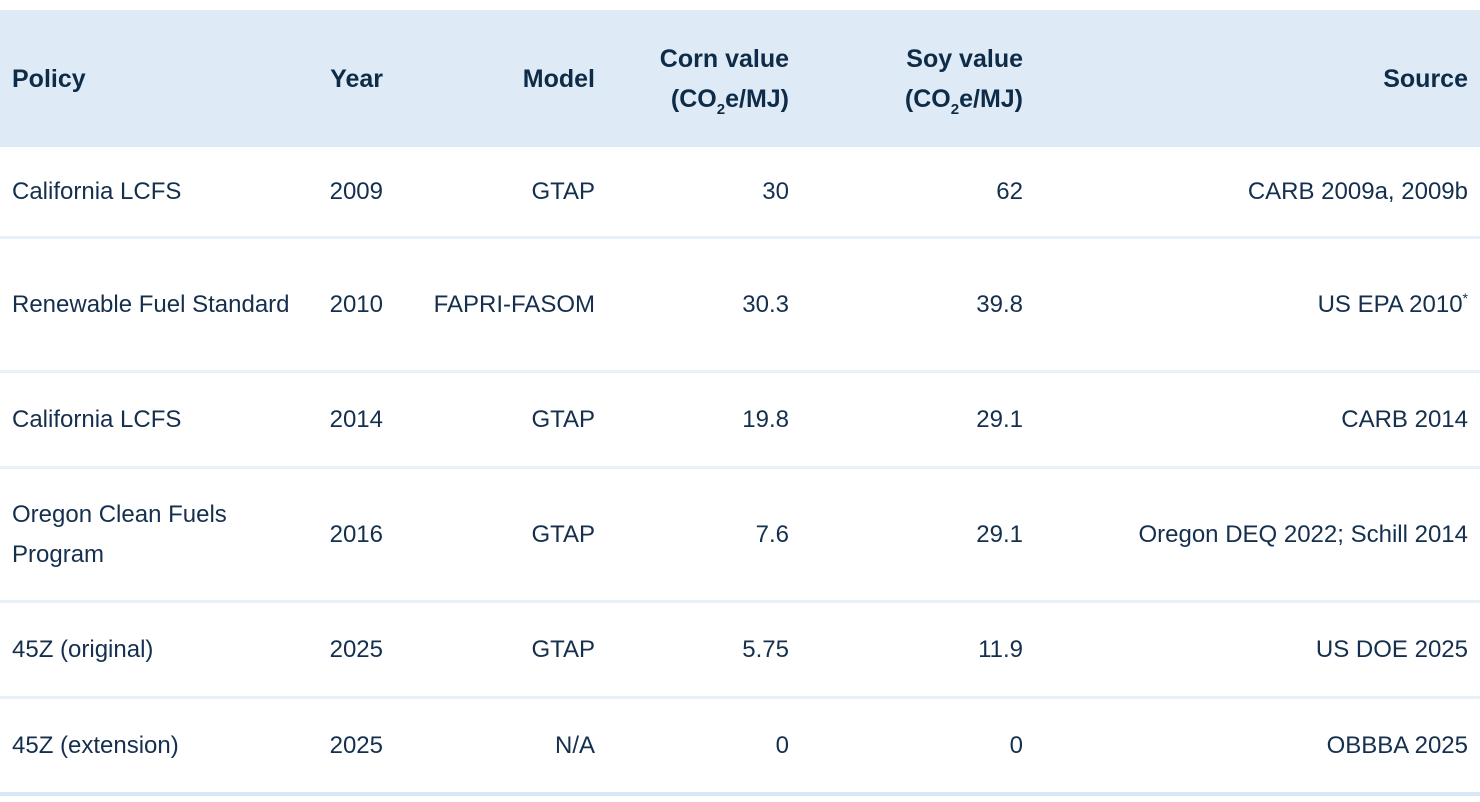 Image resolution: width=1480 pixels, height=802 pixels. What do you see at coordinates (150, 78) in the screenshot?
I see `col-header-policy: Policy` at bounding box center [150, 78].